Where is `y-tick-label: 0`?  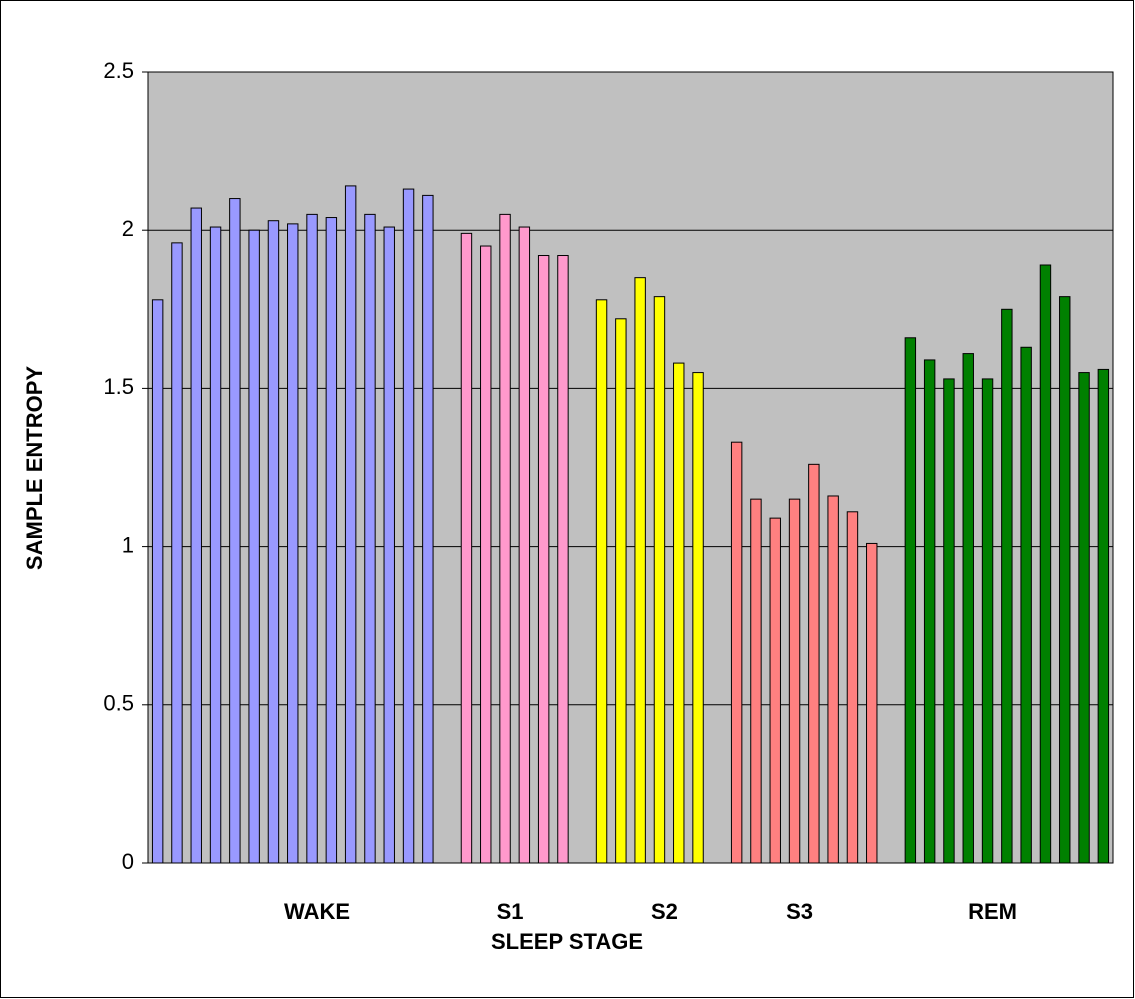
y-tick-label: 0 is located at coordinates (128, 861).